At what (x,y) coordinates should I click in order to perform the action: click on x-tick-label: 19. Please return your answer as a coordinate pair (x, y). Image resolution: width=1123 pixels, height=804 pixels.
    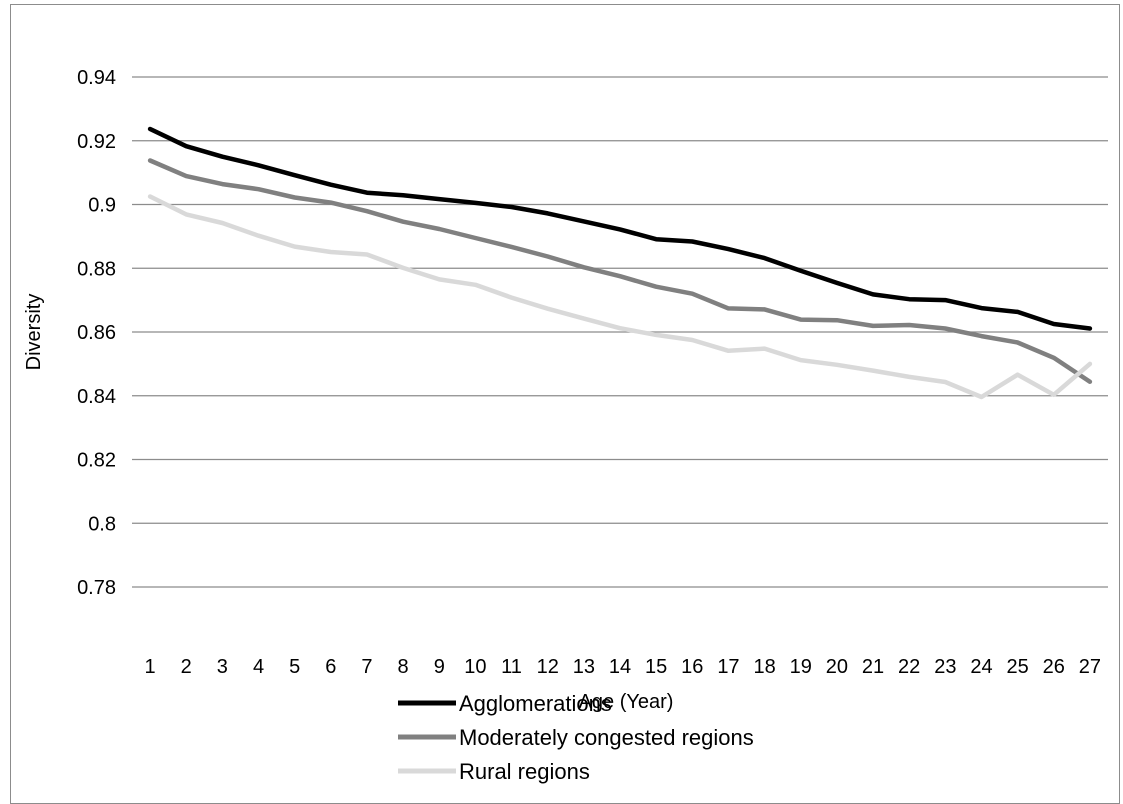
    Looking at the image, I should click on (801, 667).